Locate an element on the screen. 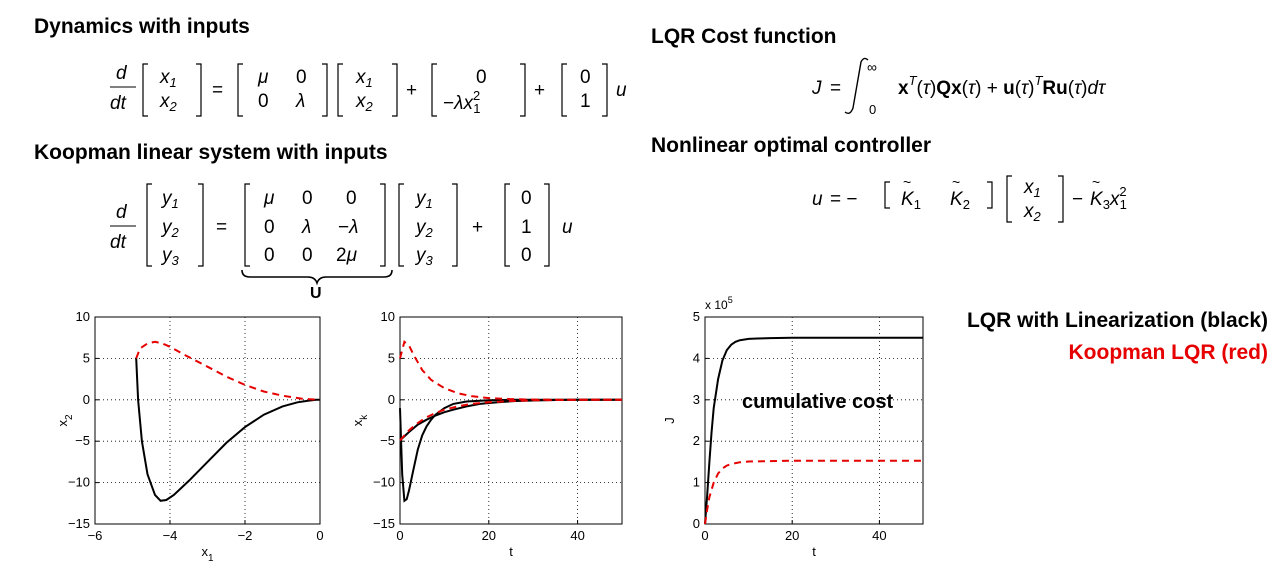 This screenshot has height=570, width=1286. controller-equation: u = − K1 ~ K2 ~ x1 x2 − K3x2 1 ~ is located at coordinates (969, 199).